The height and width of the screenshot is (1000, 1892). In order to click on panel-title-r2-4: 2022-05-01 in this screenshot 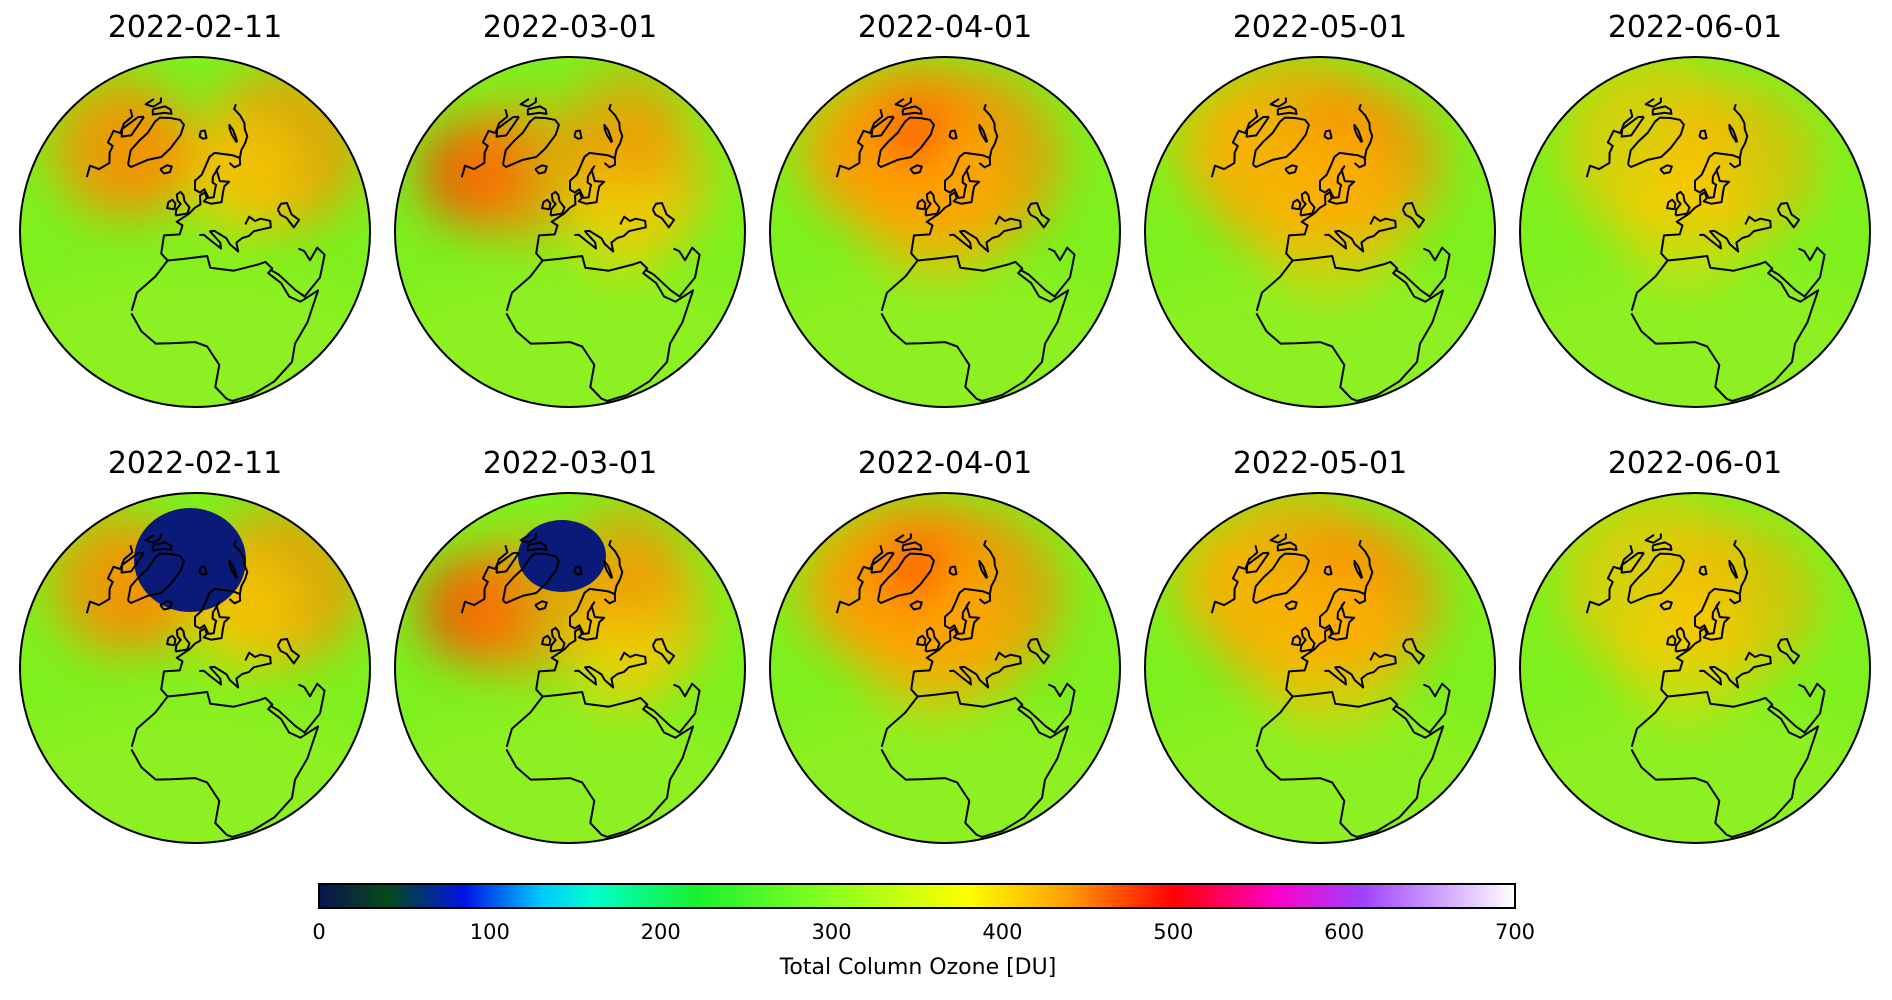, I will do `click(1320, 463)`.